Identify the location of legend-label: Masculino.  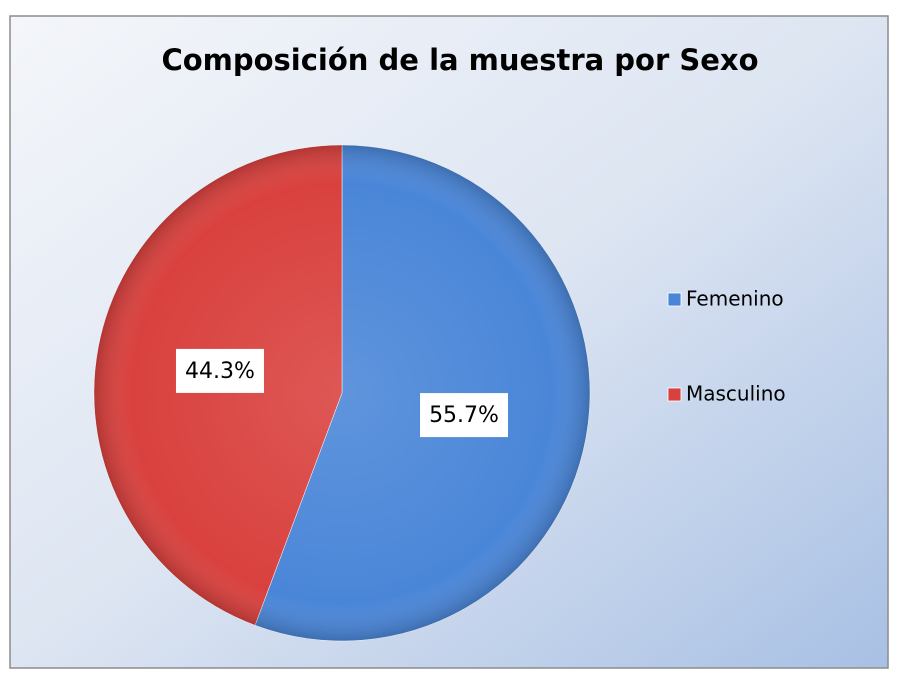
(736, 394).